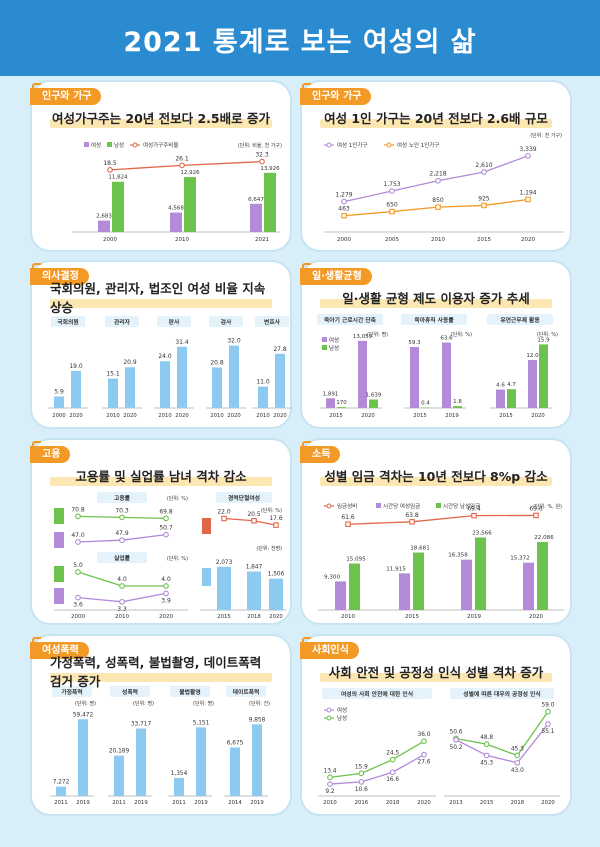 Image resolution: width=600 pixels, height=847 pixels. I want to click on unit-label: (단위: 명), so click(143, 703).